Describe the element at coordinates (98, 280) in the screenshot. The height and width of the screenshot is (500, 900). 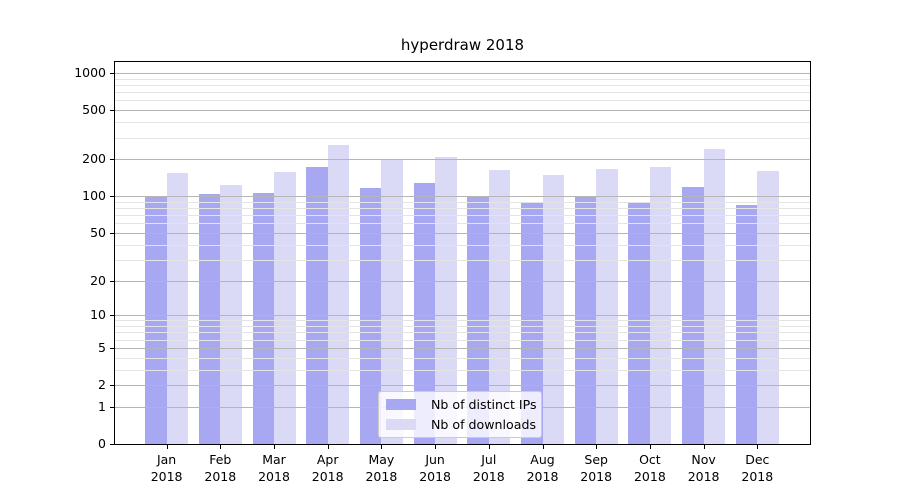
I see `y-tick-label: 20` at that location.